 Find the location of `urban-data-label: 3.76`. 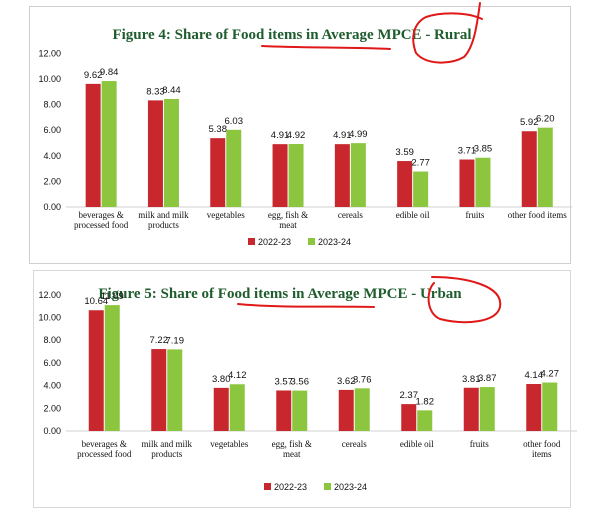

urban-data-label: 3.76 is located at coordinates (362, 379).